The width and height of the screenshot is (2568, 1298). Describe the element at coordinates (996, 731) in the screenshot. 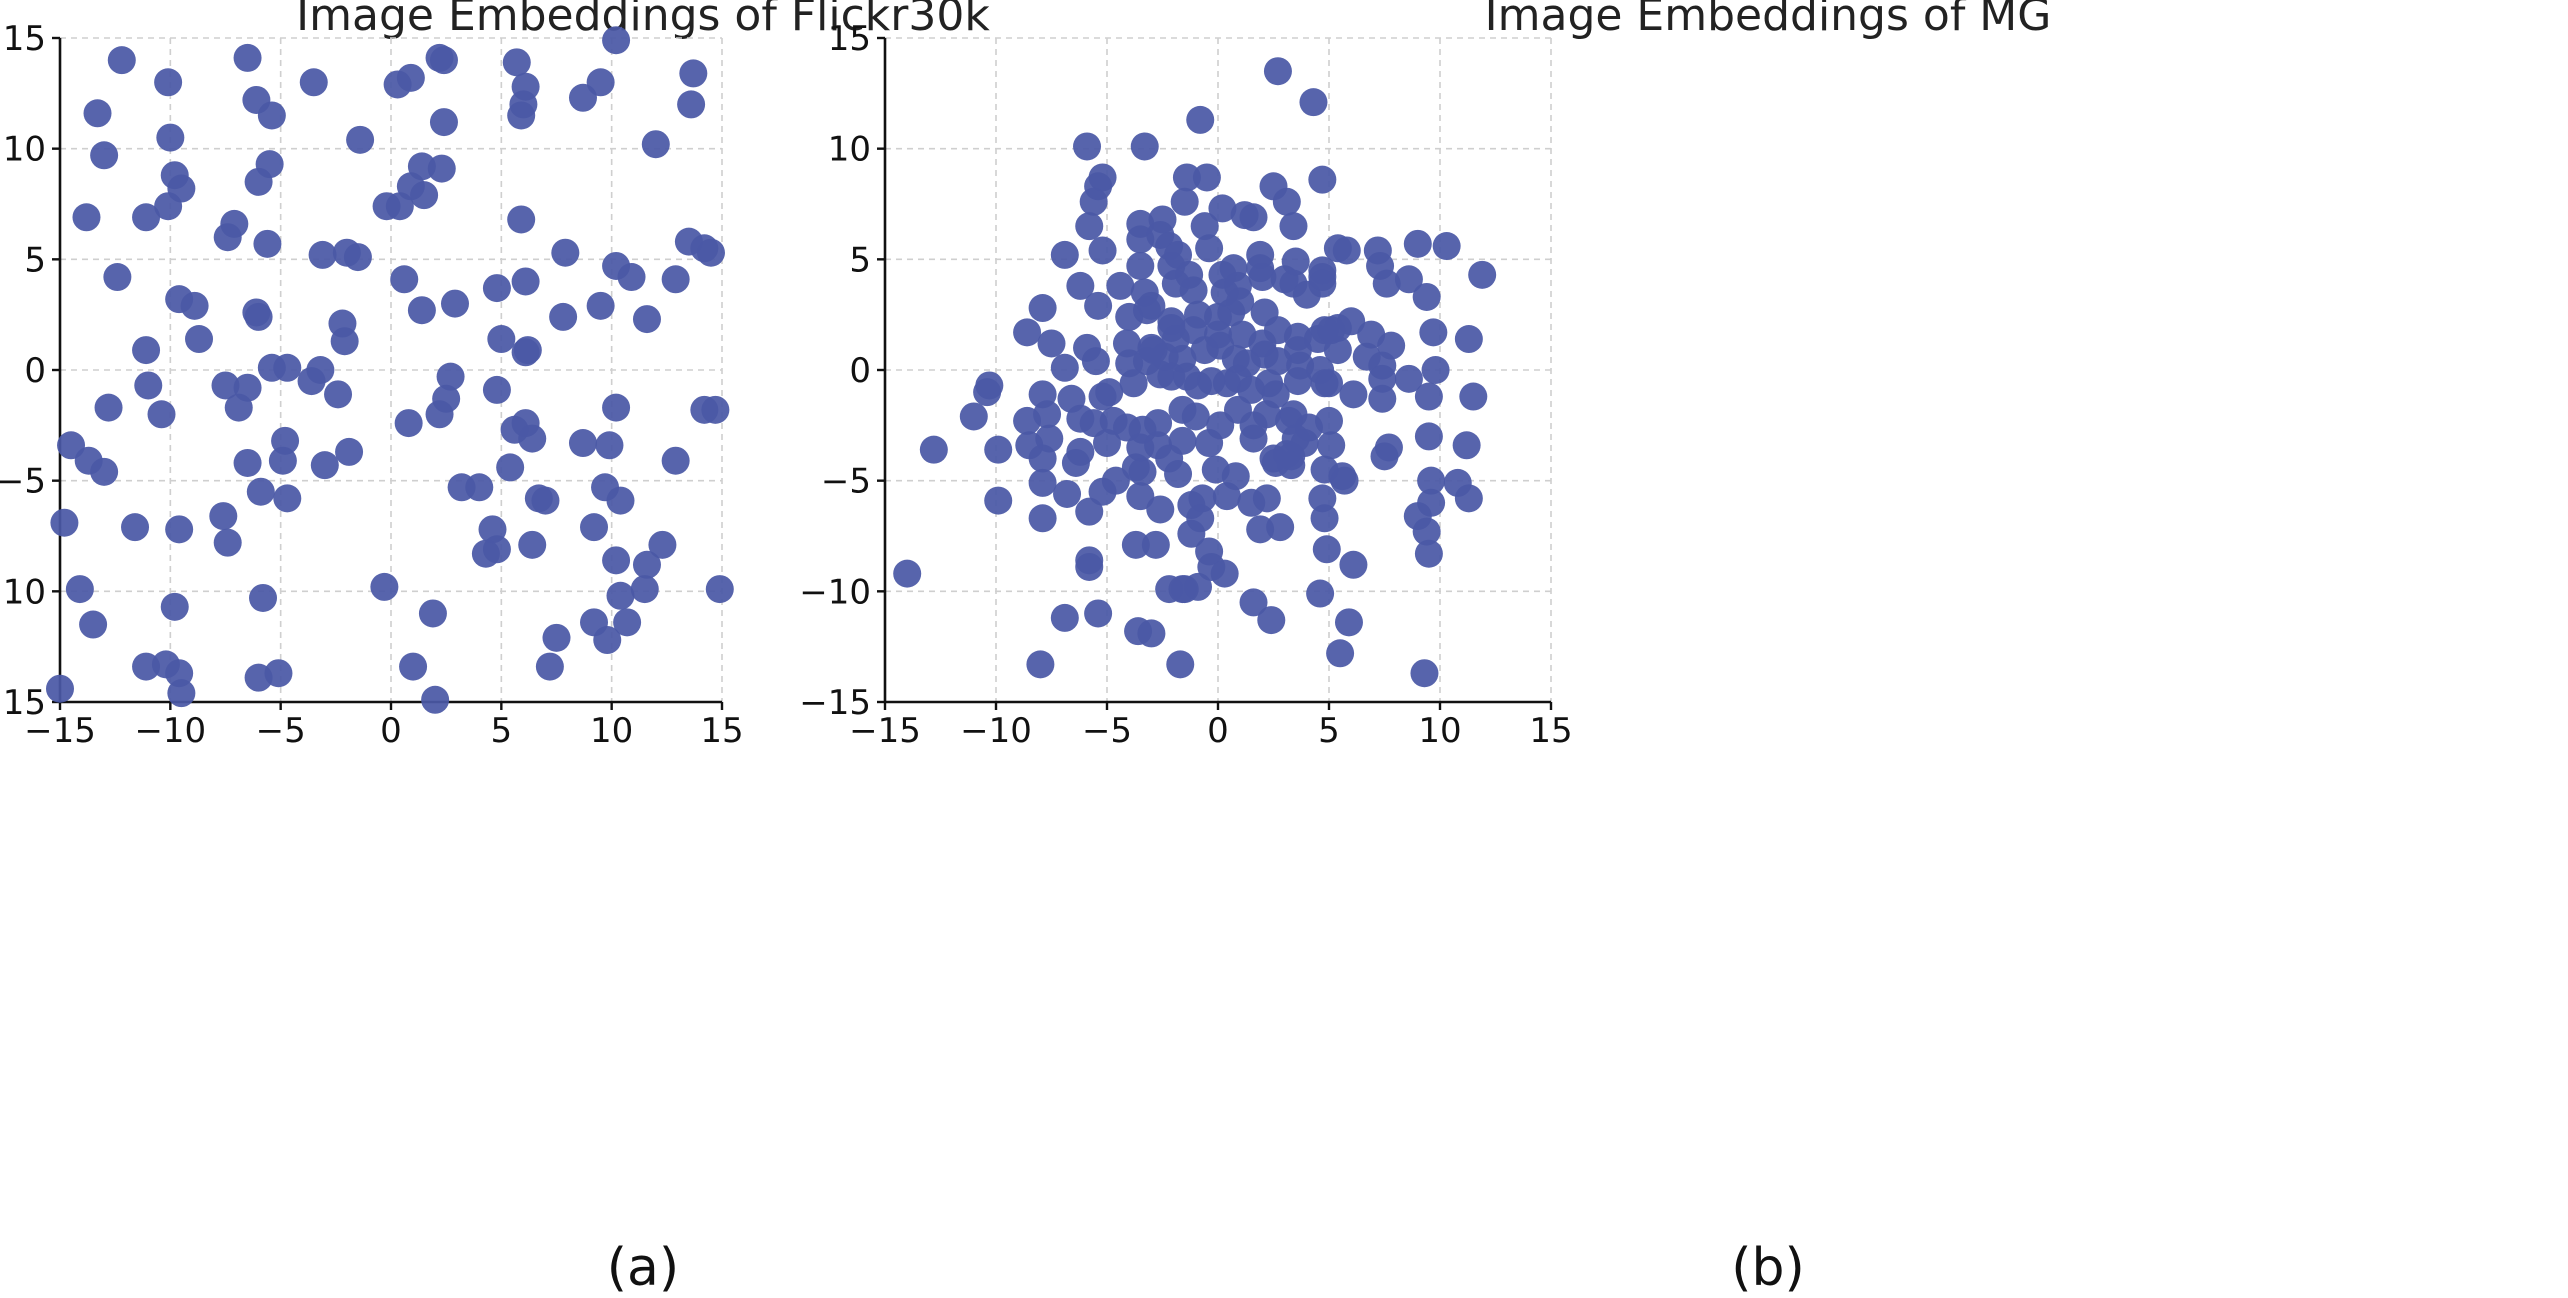

I see `x-tick-label: −10` at that location.